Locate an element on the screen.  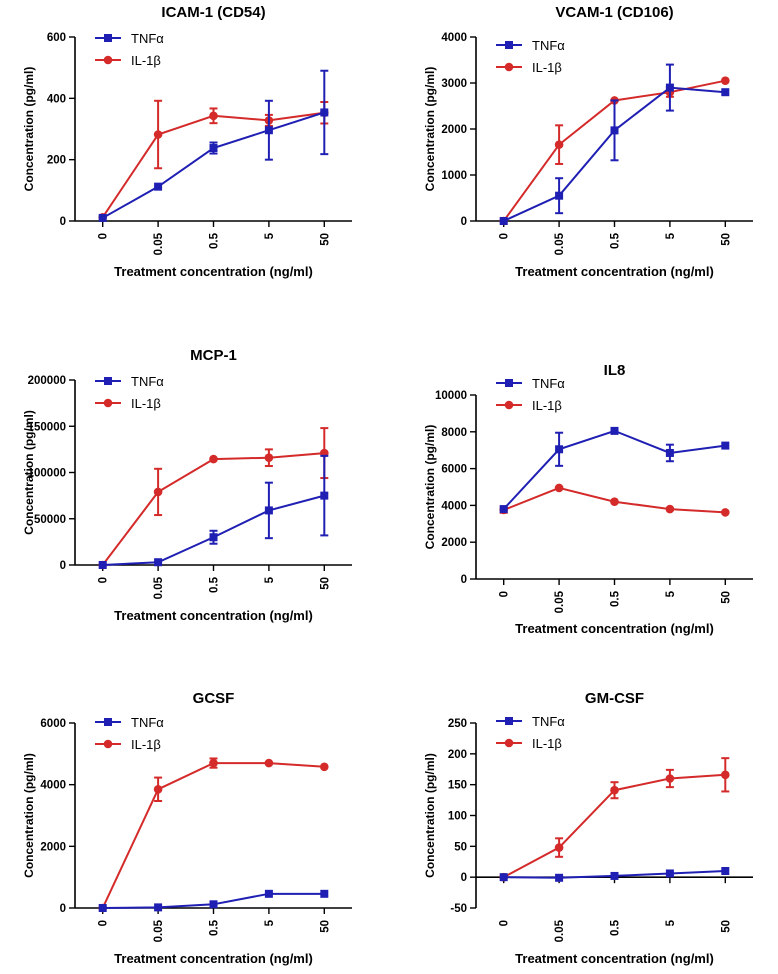
series-line is located at coordinates (213, 509).